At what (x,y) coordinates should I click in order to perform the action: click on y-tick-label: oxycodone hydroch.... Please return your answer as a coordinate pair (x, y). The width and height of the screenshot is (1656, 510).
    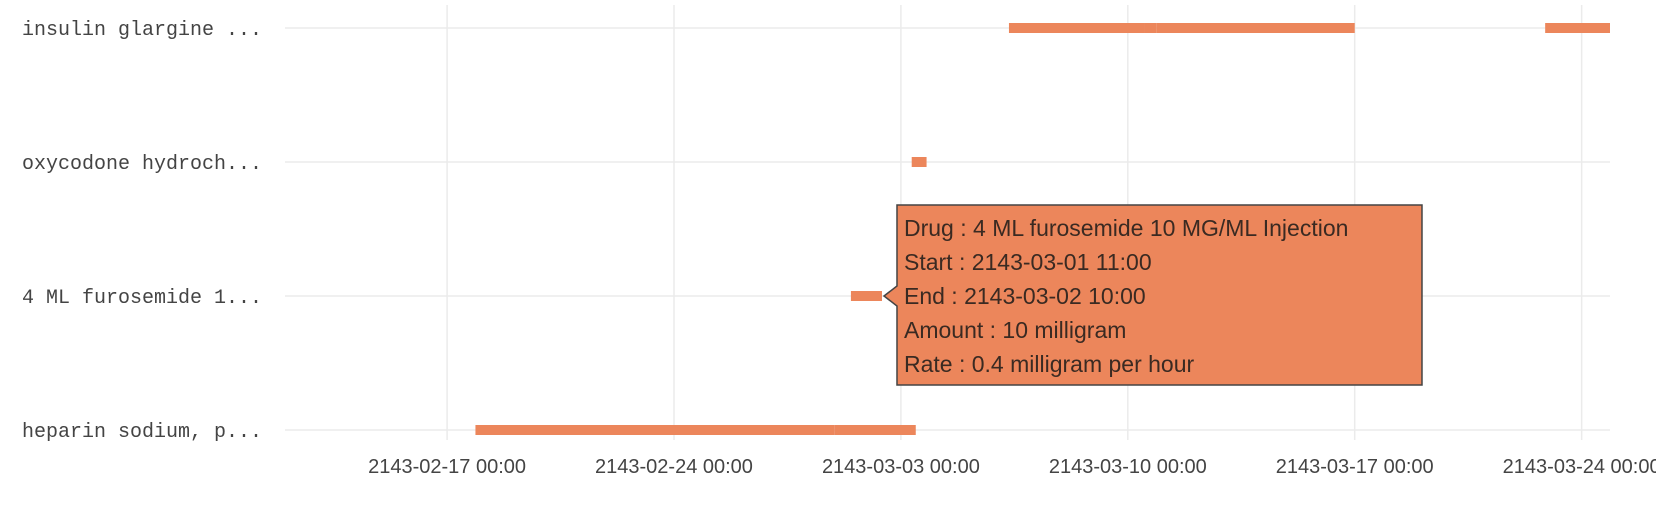
    Looking at the image, I should click on (142, 164).